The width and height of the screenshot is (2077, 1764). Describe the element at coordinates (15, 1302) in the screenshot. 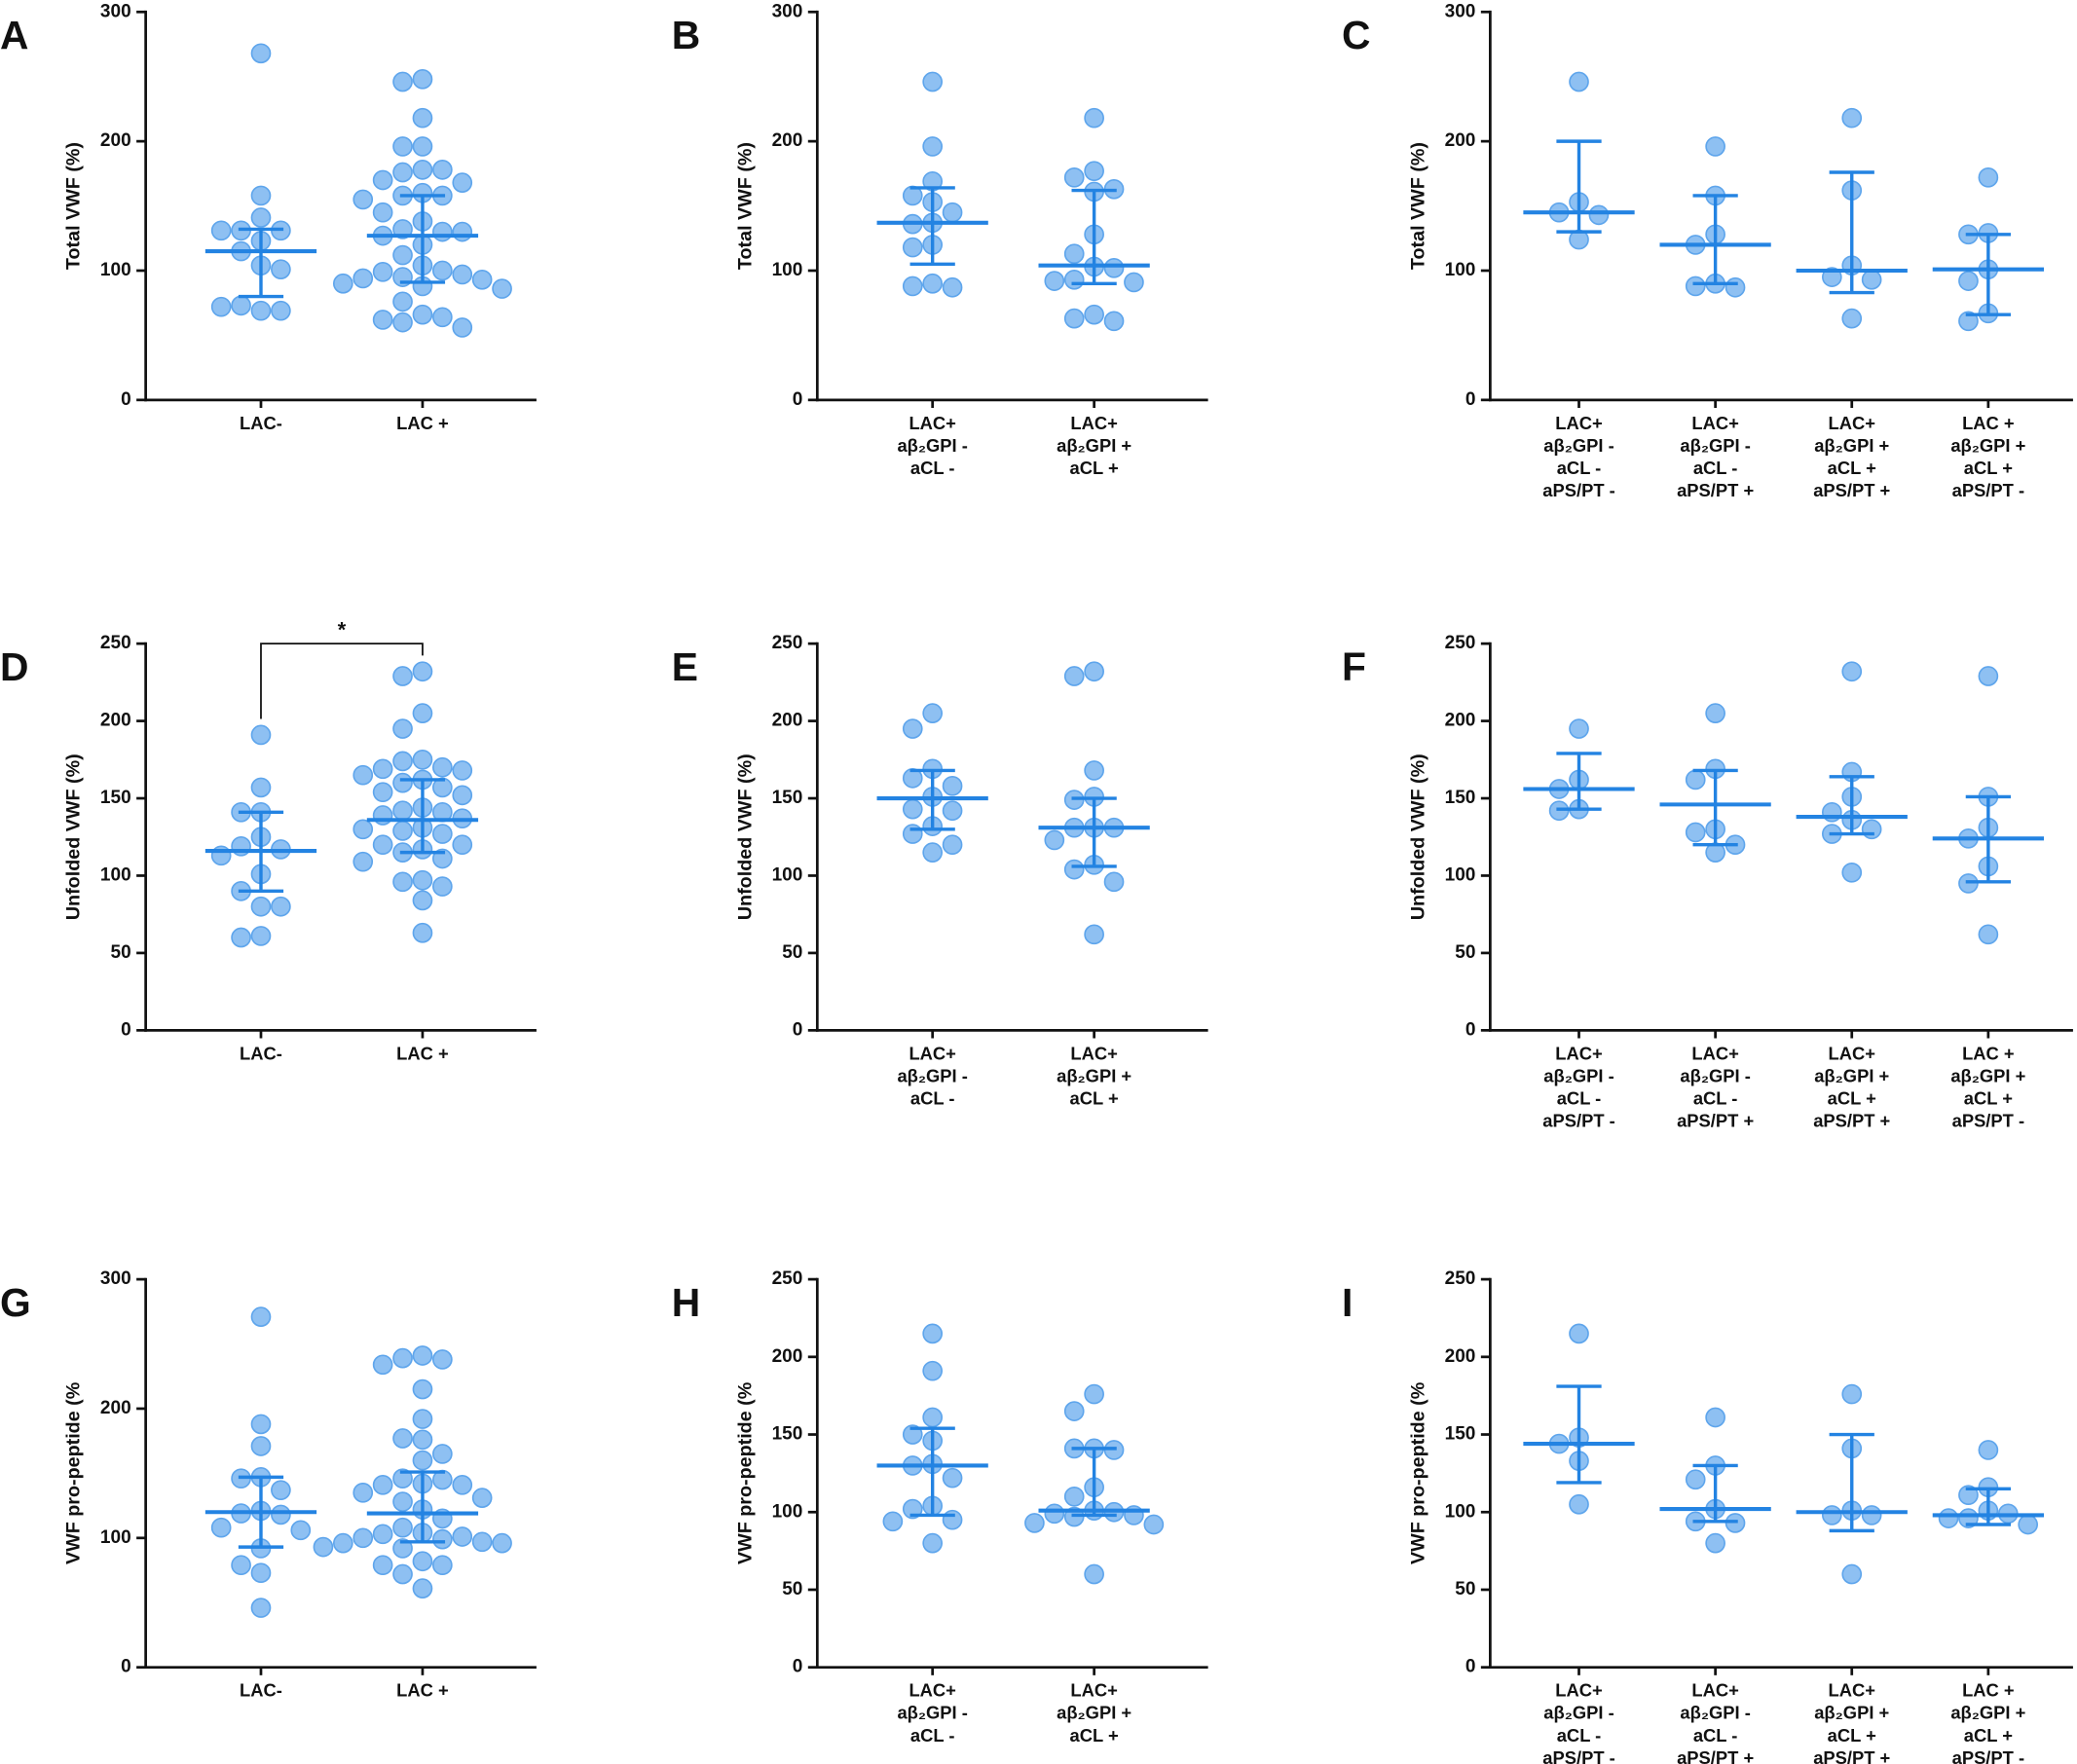

I see `panel-letter: G` at that location.